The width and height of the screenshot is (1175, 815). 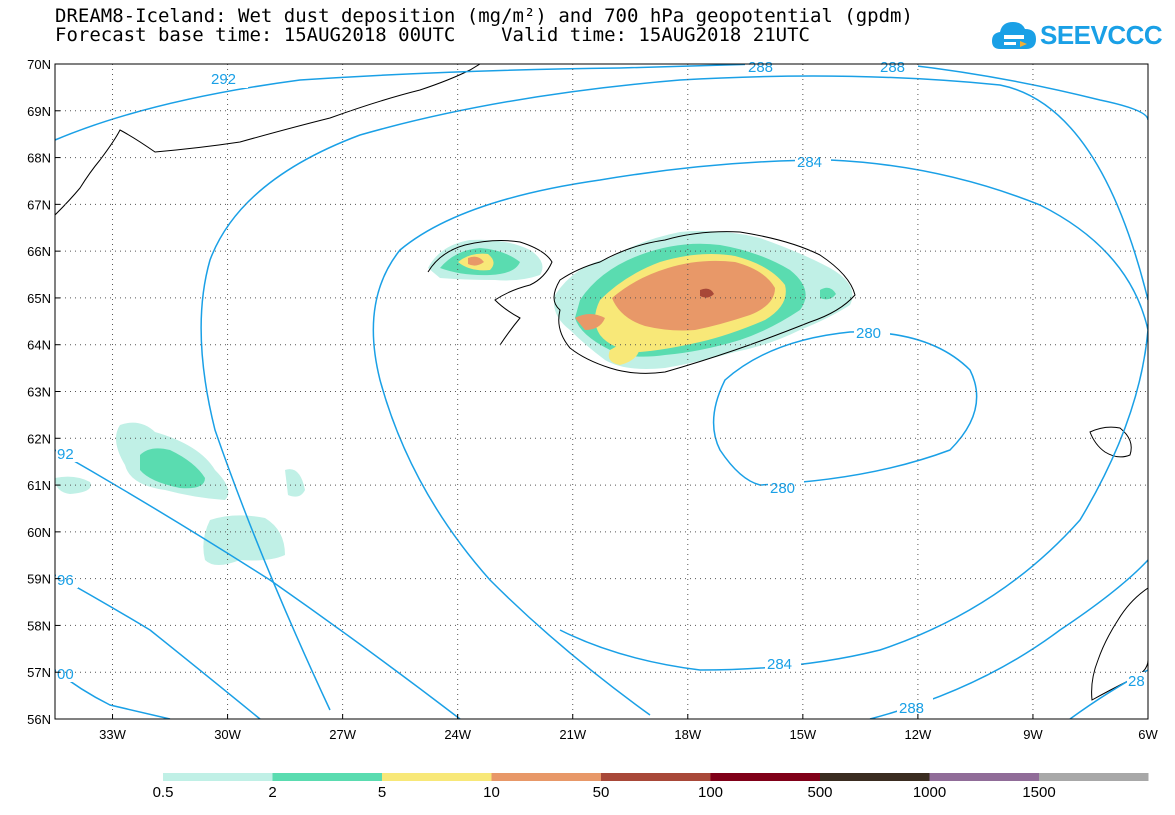 I want to click on legend-label: 1000, so click(x=929, y=792).